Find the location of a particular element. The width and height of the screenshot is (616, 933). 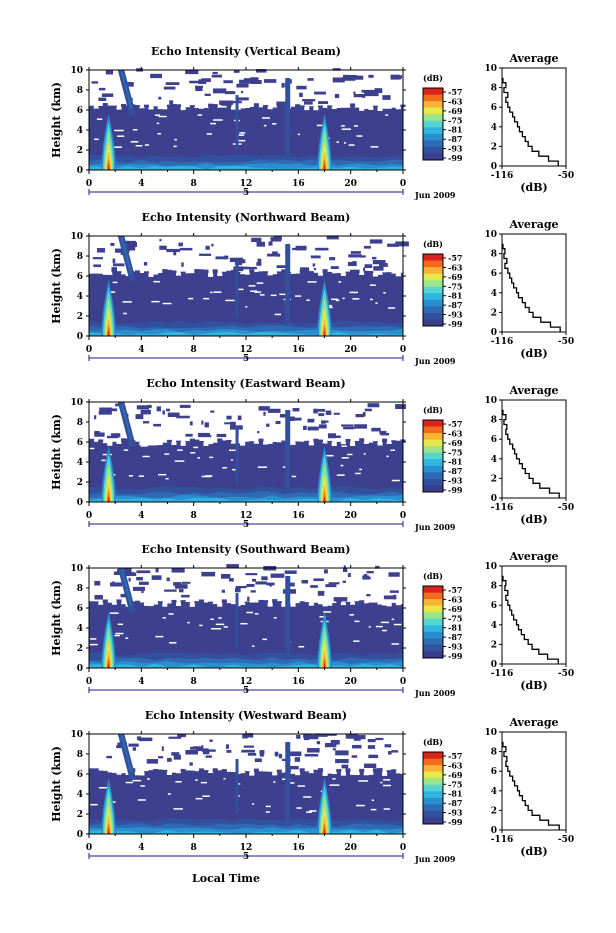

y-tick-label: 6 is located at coordinates (80, 609).